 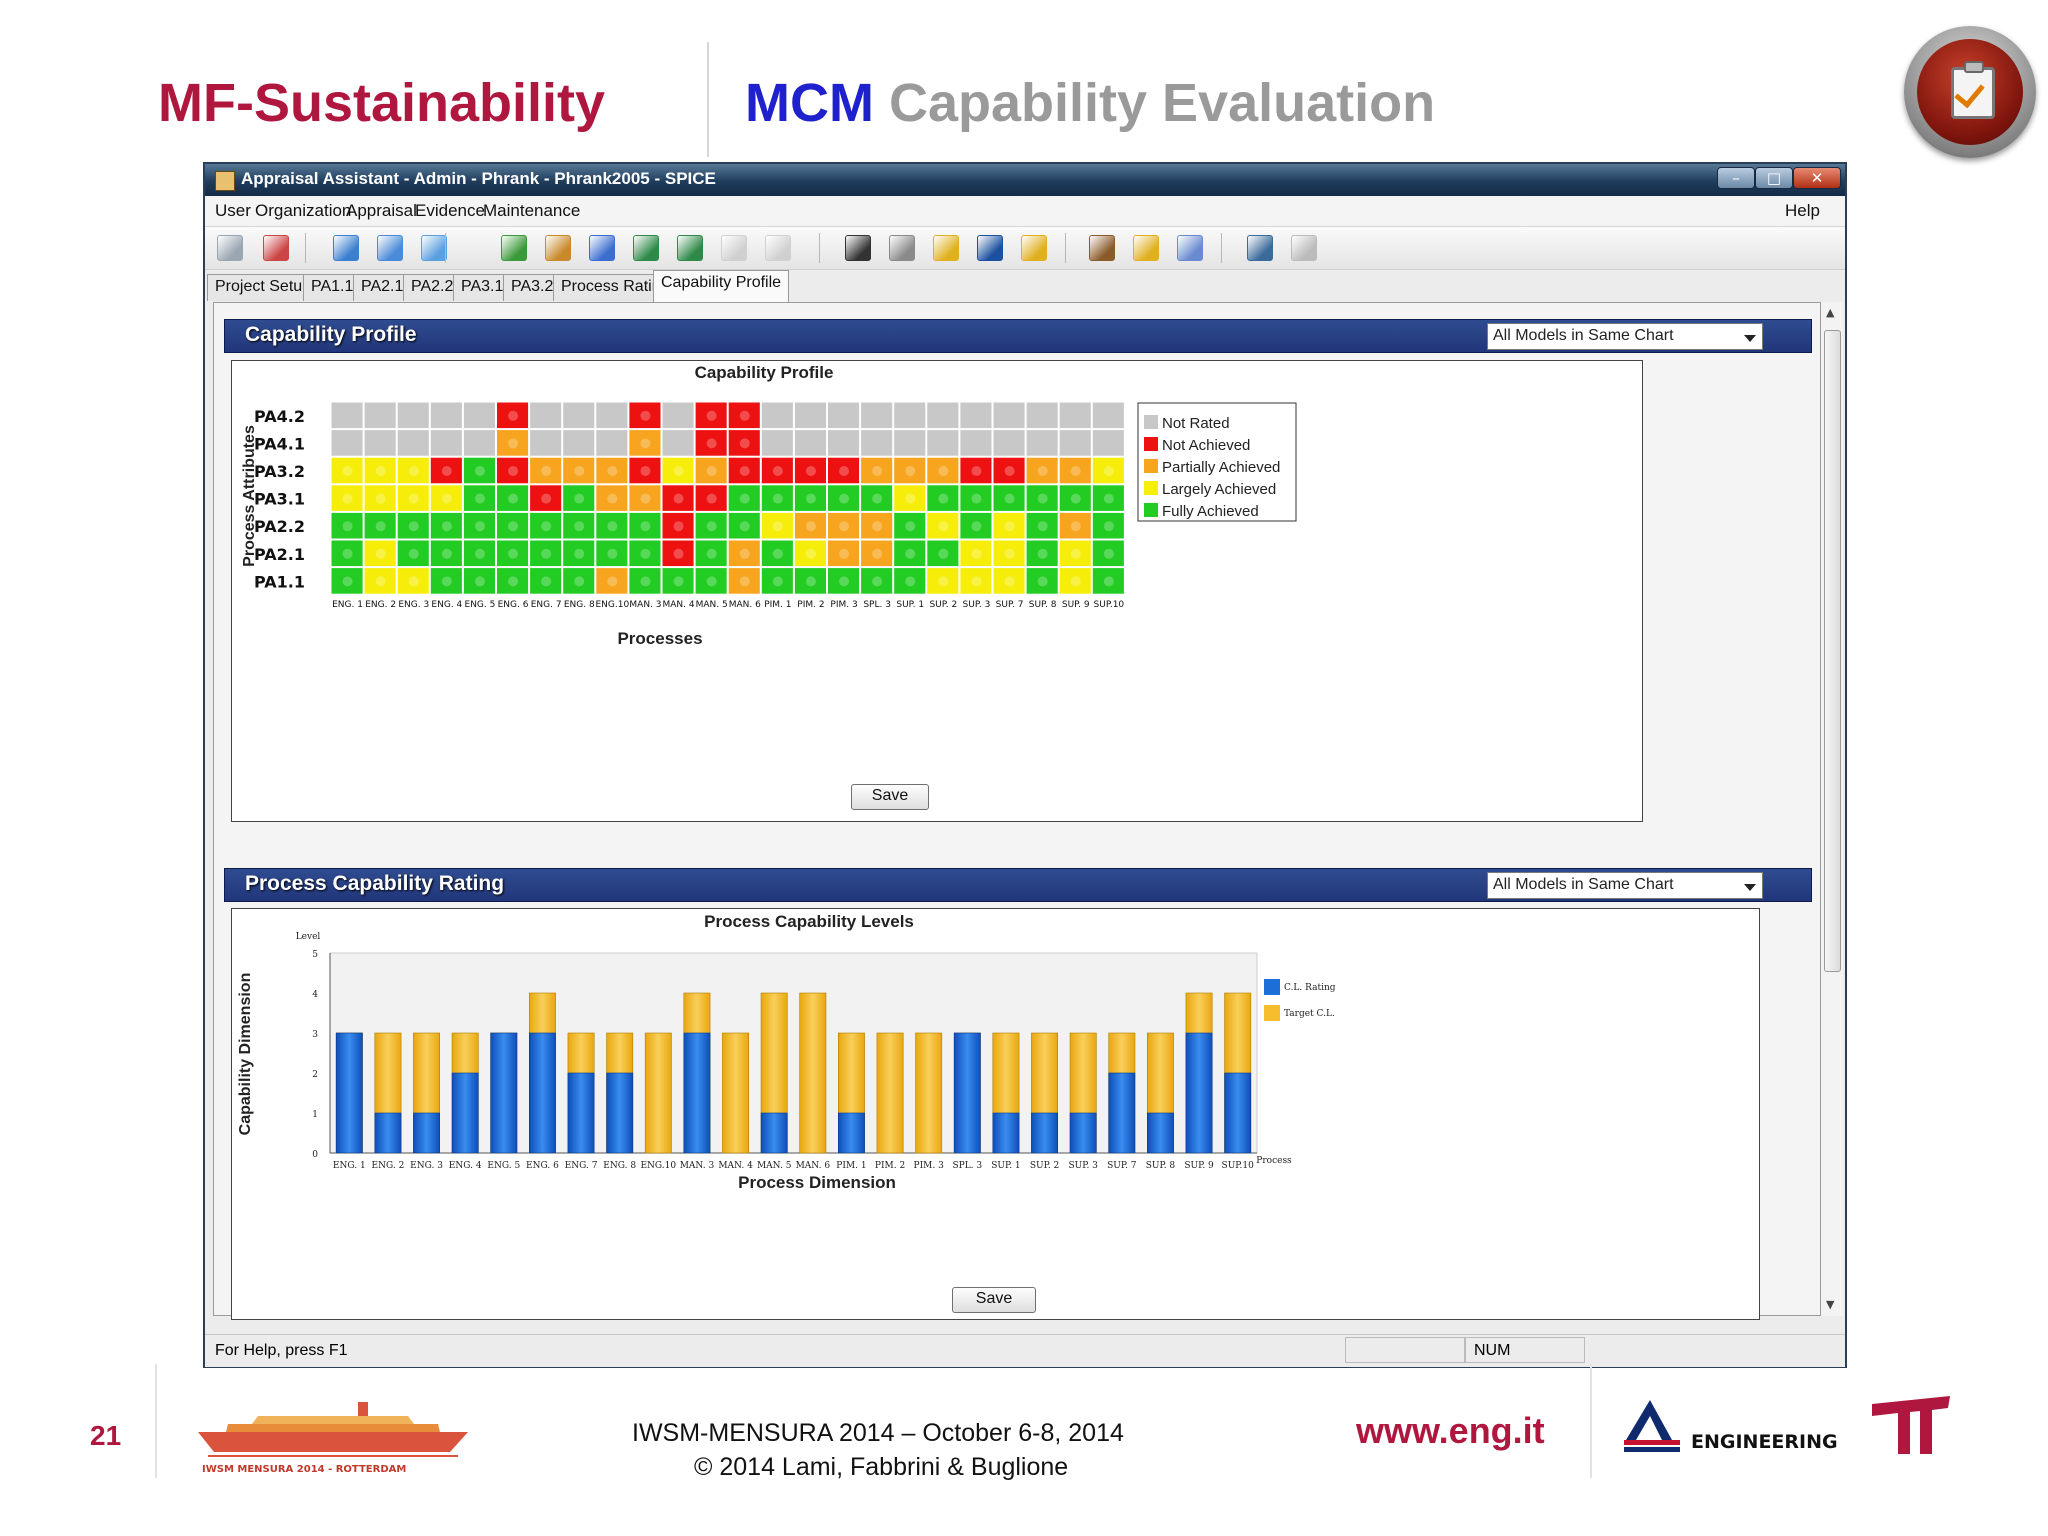 What do you see at coordinates (1774, 178) in the screenshot?
I see `maximize-button: □` at bounding box center [1774, 178].